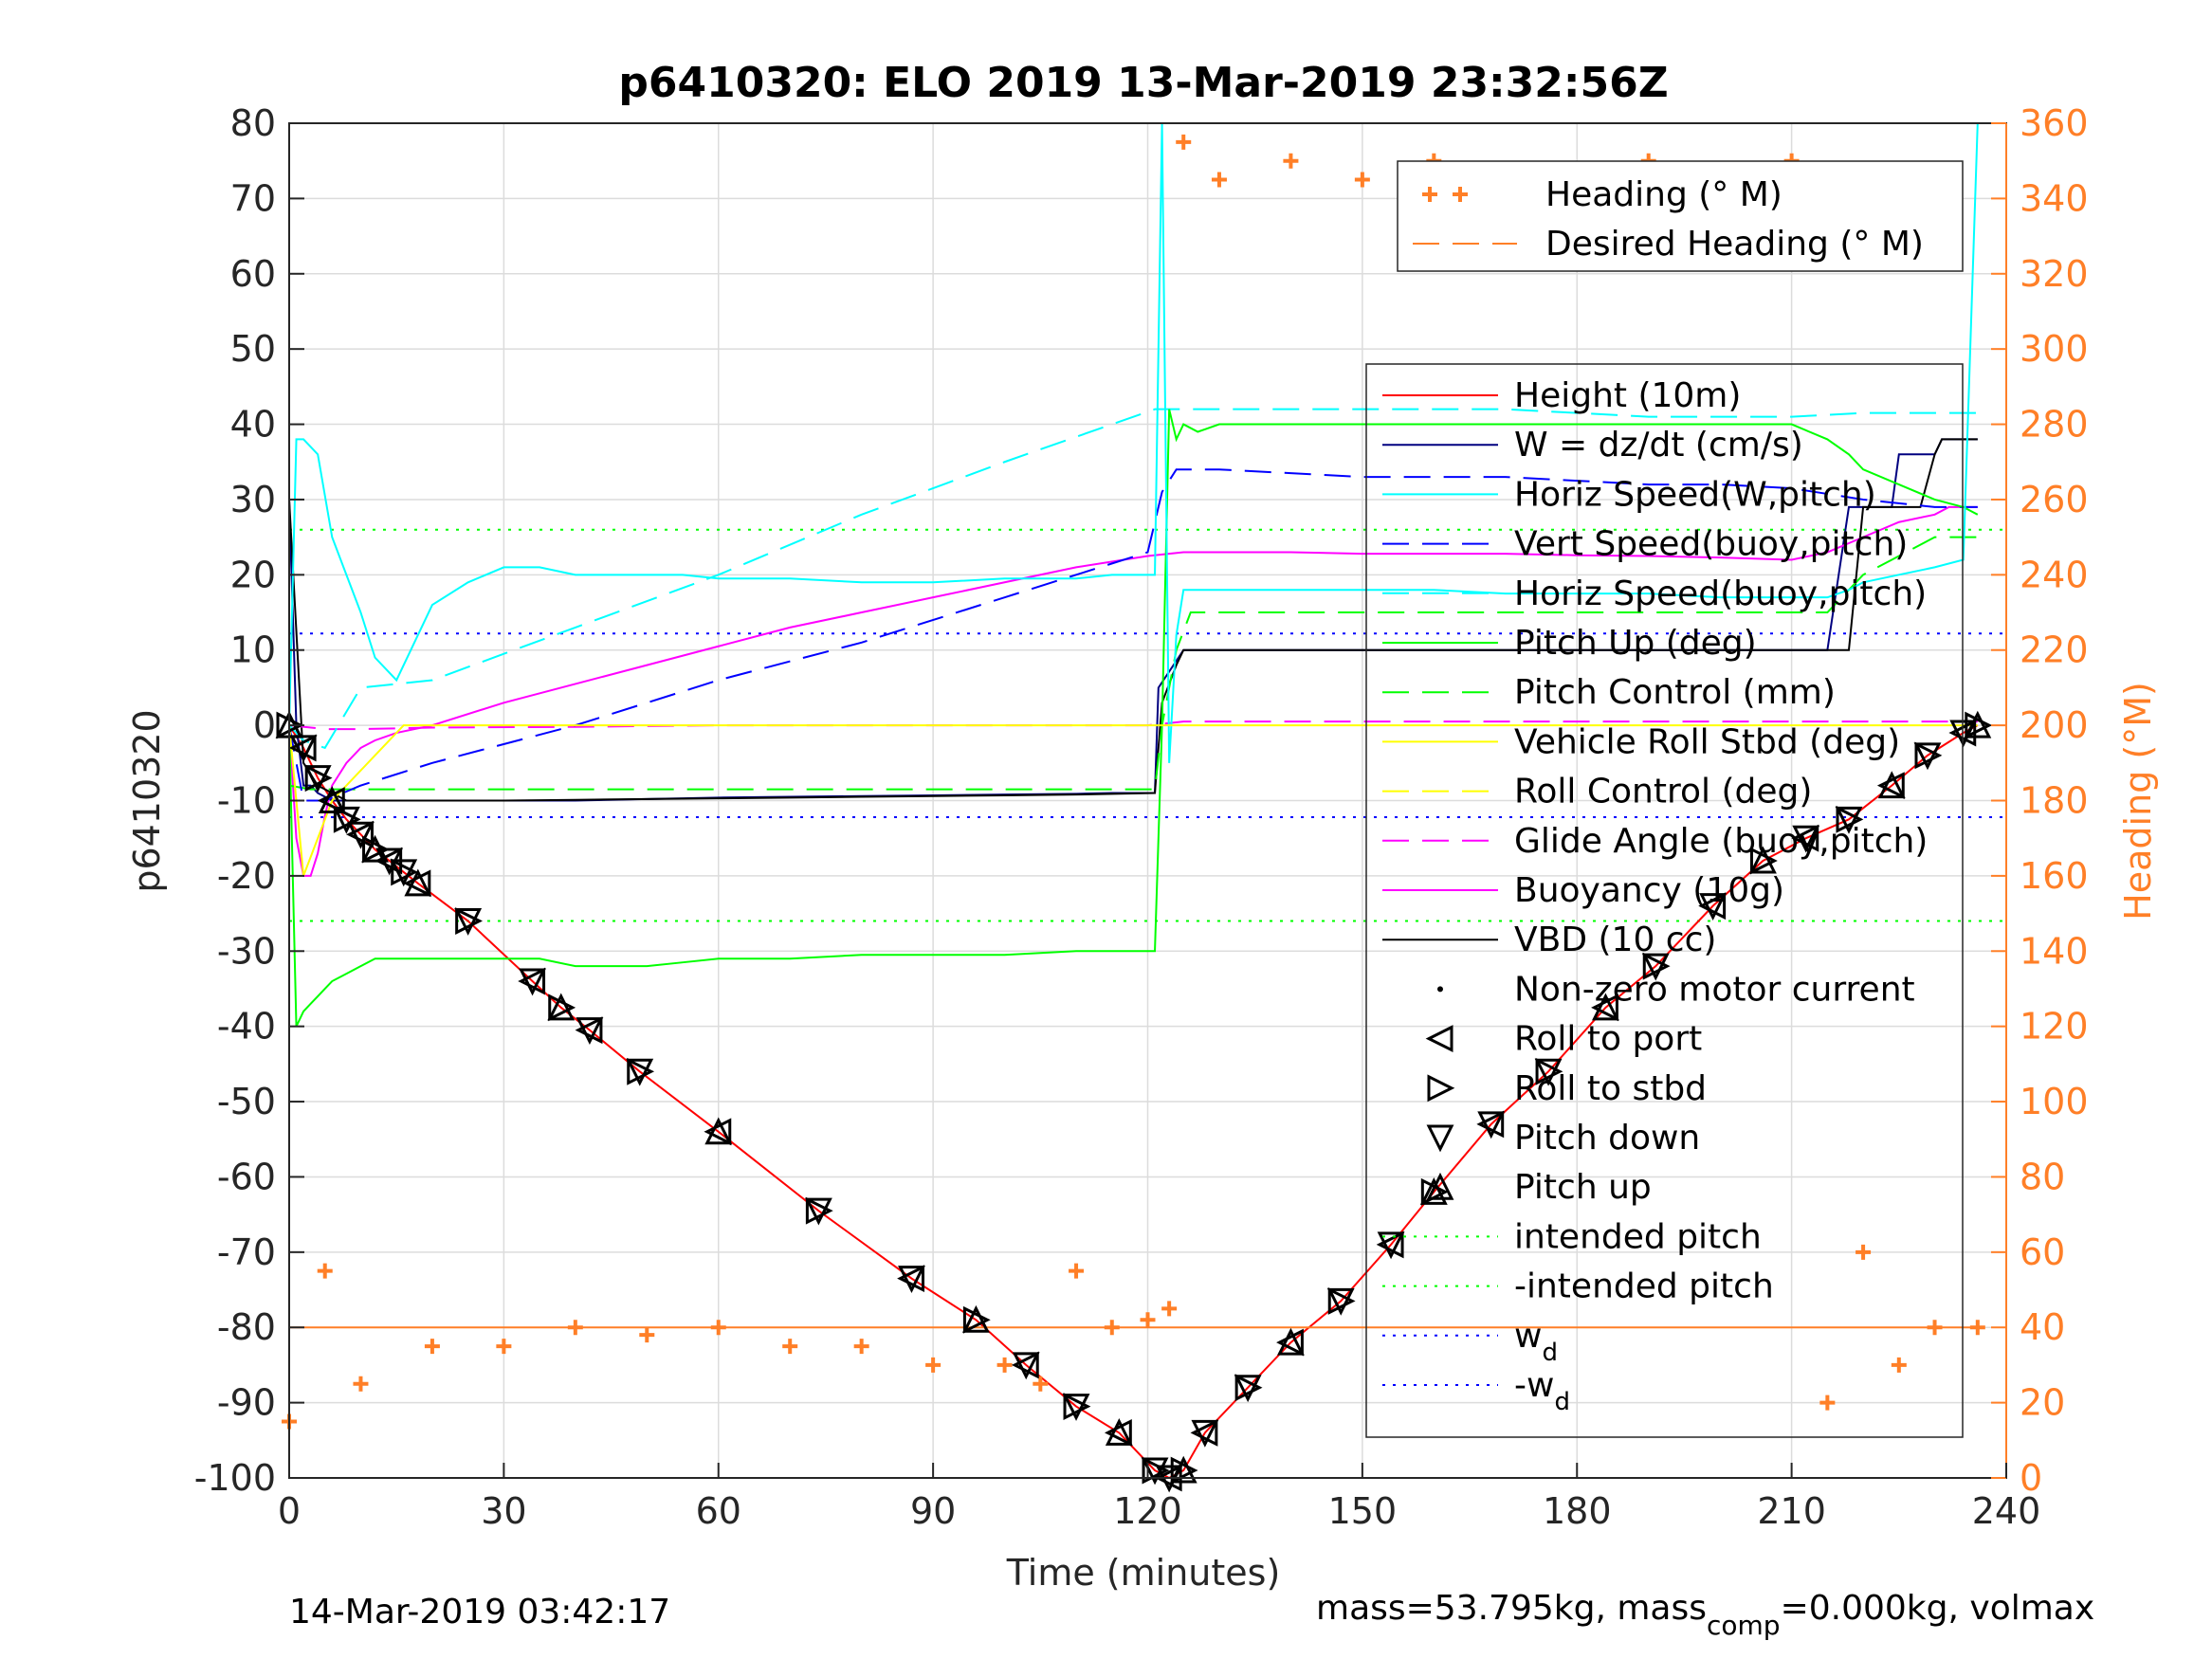  Describe the element at coordinates (246, 951) in the screenshot. I see `y-tick-label: -30` at that location.